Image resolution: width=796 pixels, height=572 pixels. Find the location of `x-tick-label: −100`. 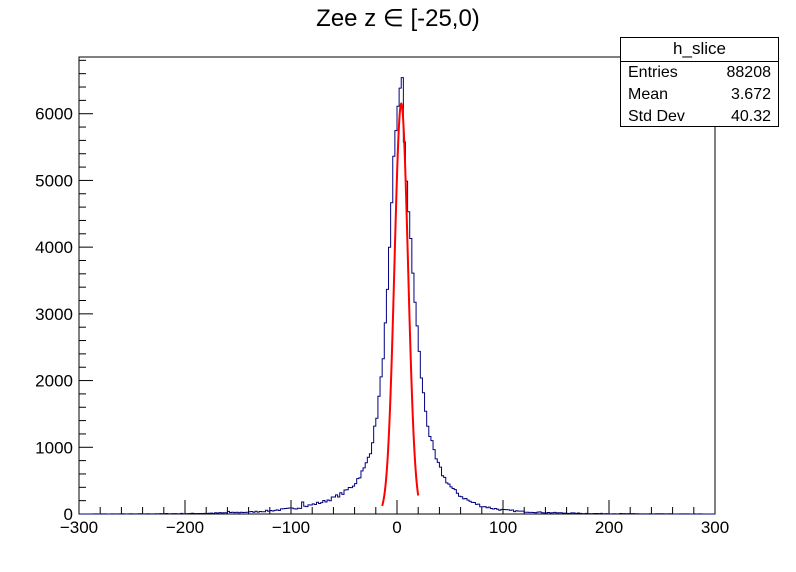

x-tick-label: −100 is located at coordinates (291, 527).